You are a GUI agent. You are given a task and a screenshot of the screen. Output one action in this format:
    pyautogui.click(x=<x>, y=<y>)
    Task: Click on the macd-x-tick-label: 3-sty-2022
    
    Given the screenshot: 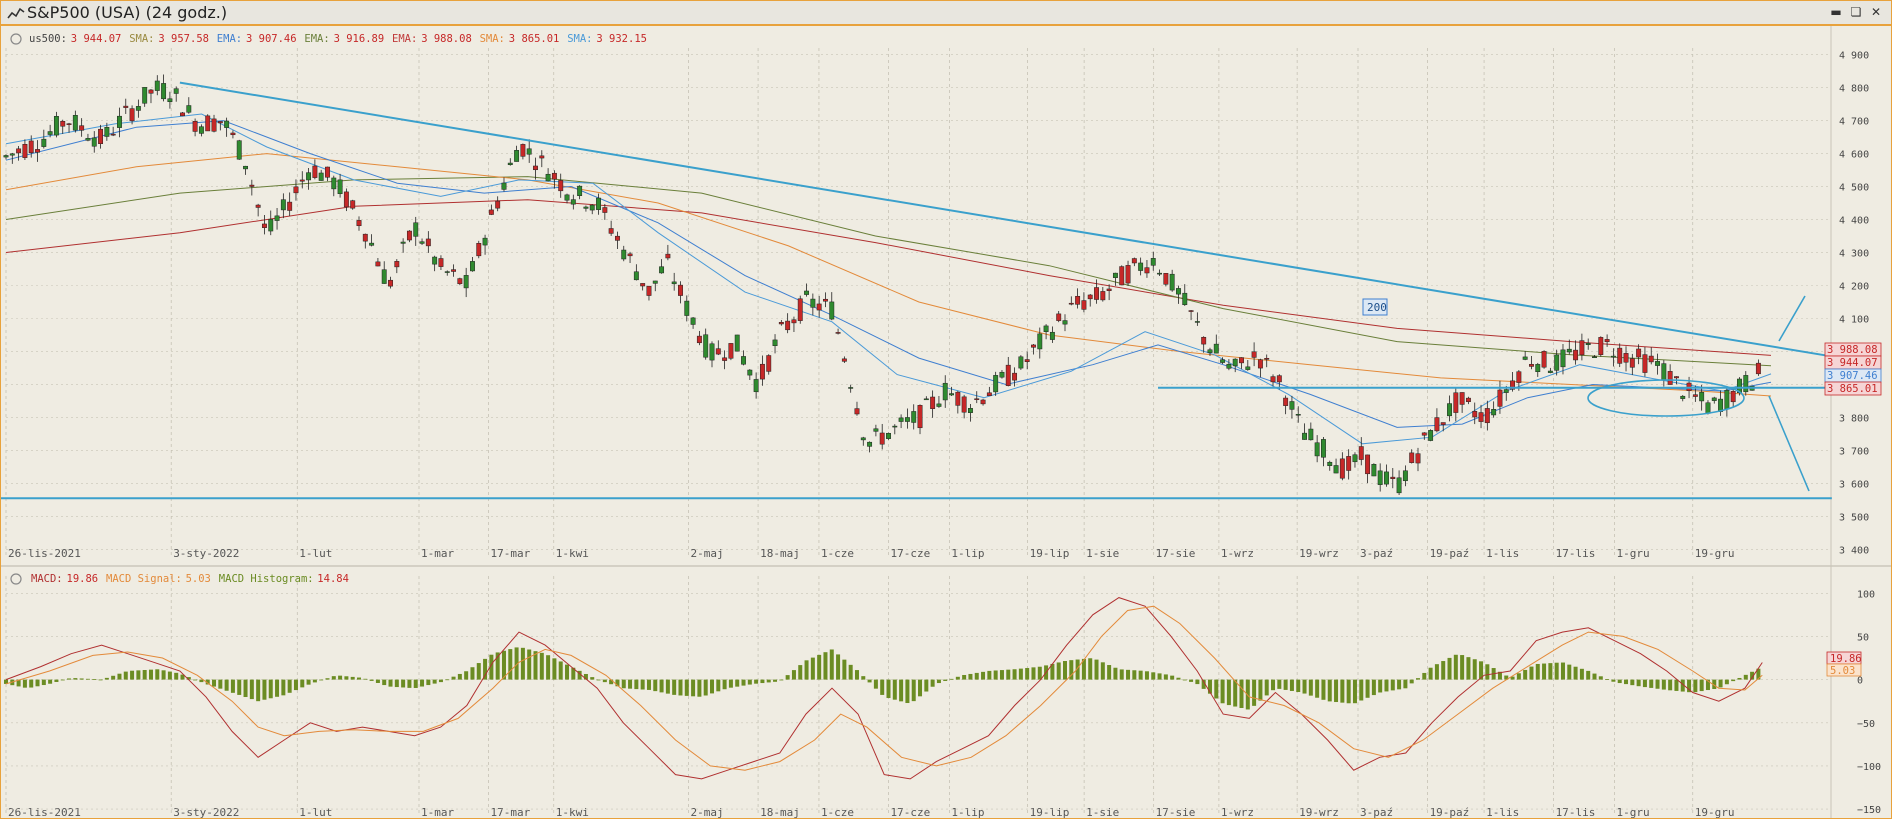 What is the action you would take?
    pyautogui.click(x=206, y=812)
    